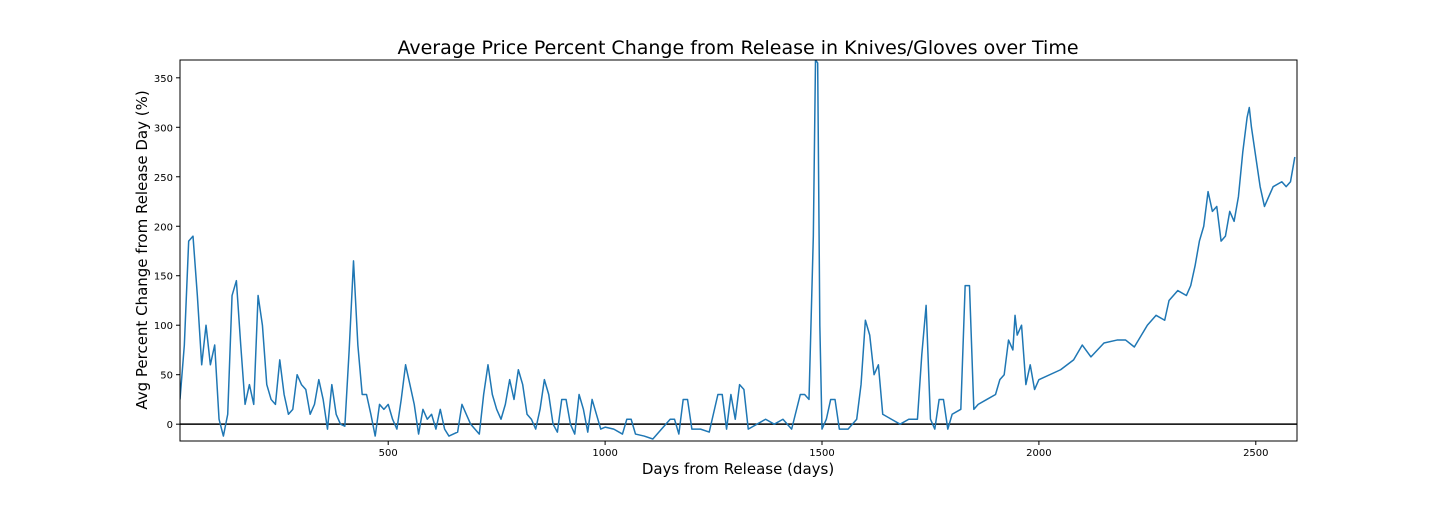  I want to click on x-tick-label: 2500, so click(1255, 453).